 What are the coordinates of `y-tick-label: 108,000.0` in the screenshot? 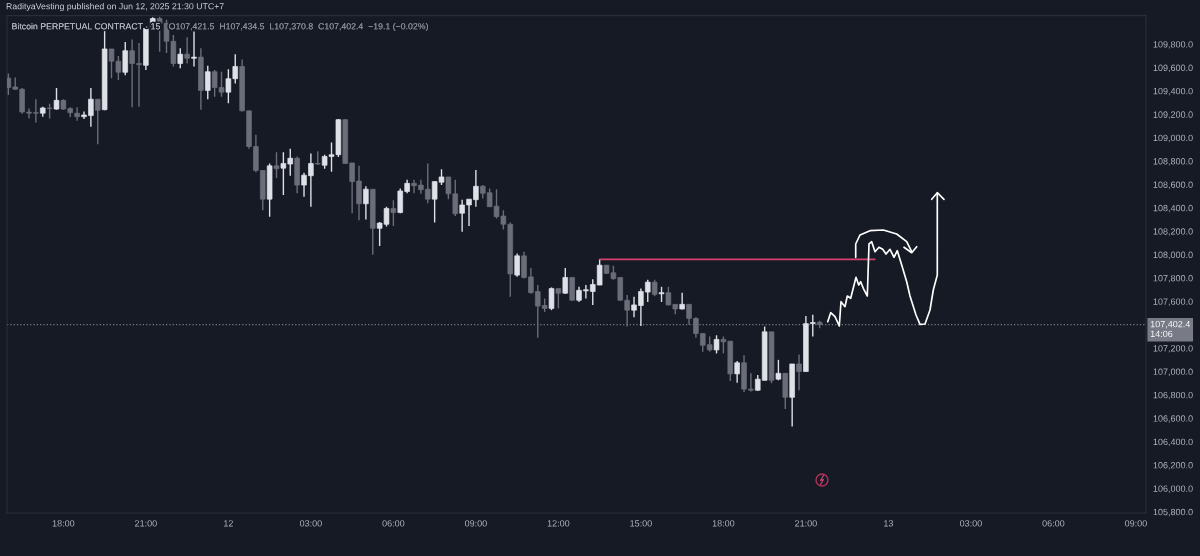 It's located at (1173, 255).